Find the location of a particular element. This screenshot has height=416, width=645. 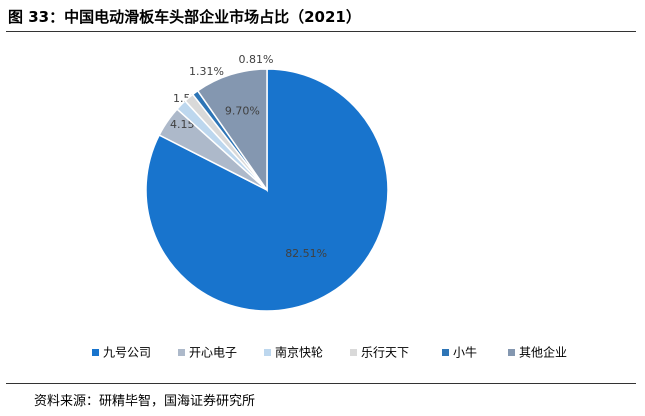

legend-label: 开心电子 is located at coordinates (213, 353).